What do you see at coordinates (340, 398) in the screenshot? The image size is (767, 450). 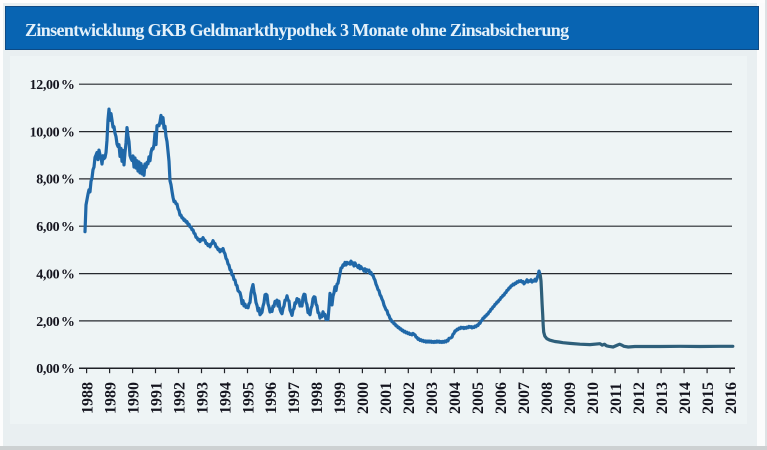 I see `svg-text: 1999` at bounding box center [340, 398].